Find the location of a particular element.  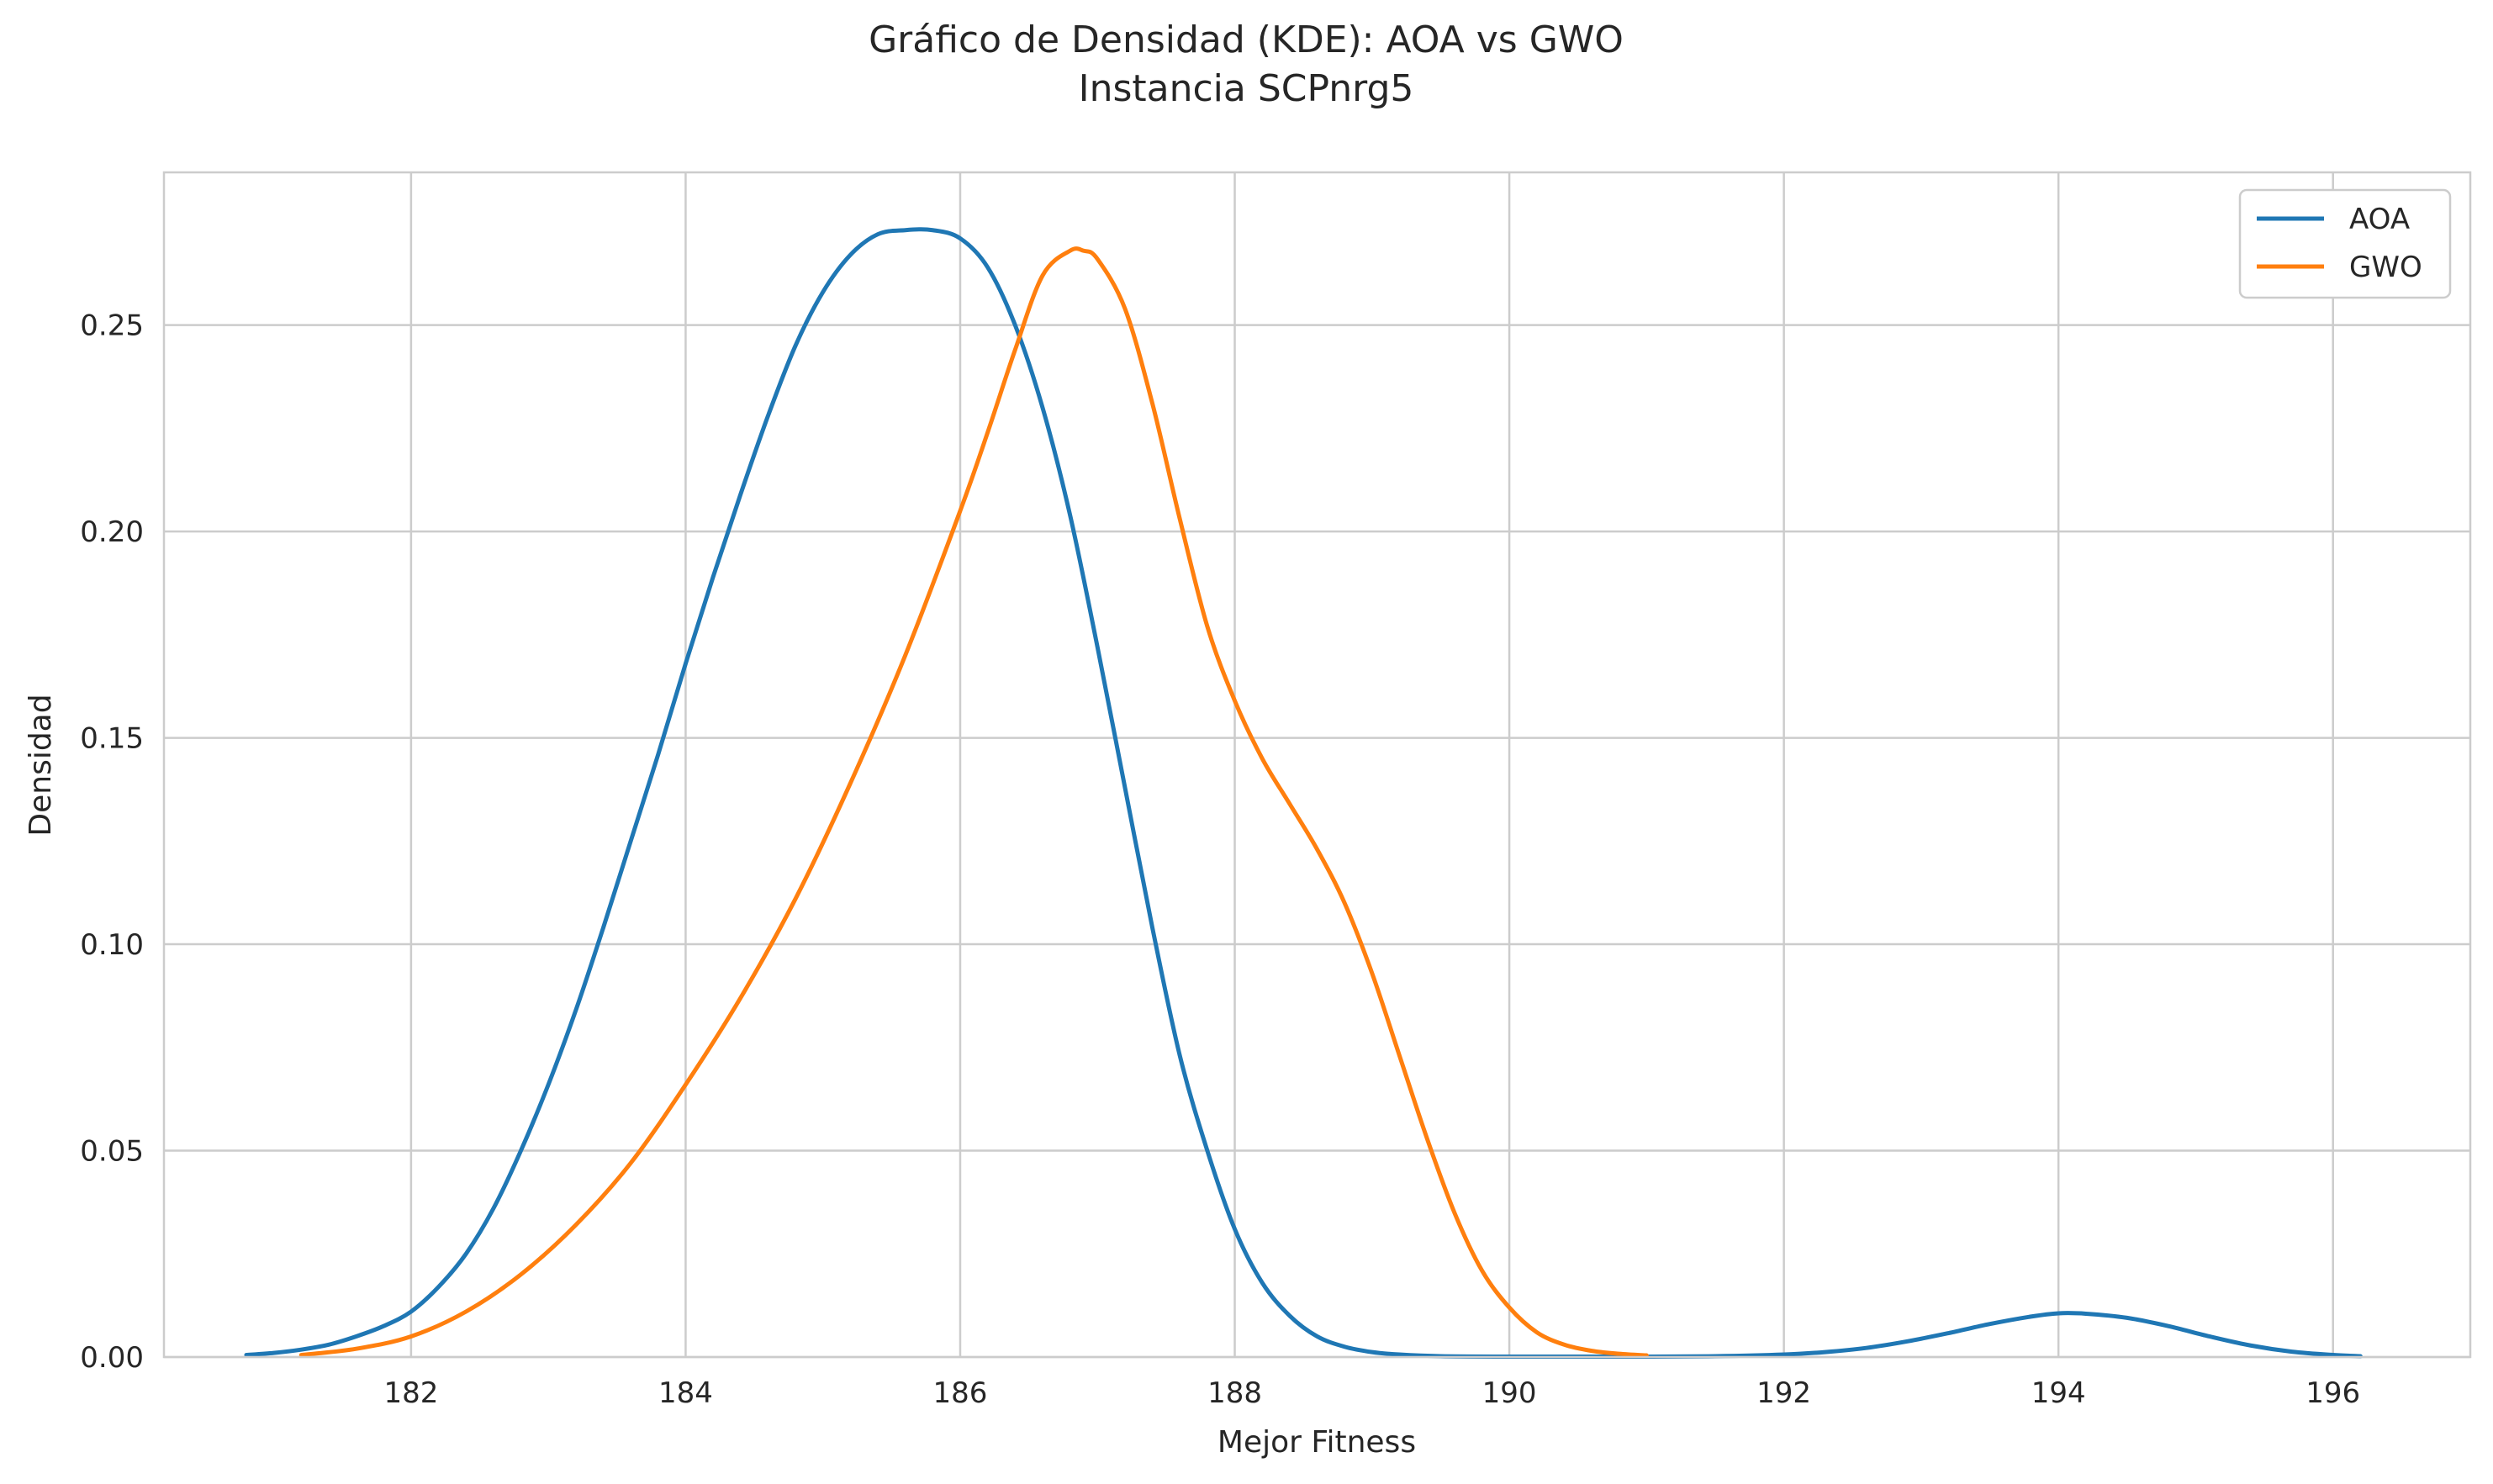

y-tick-label: 0.20 is located at coordinates (112, 532).